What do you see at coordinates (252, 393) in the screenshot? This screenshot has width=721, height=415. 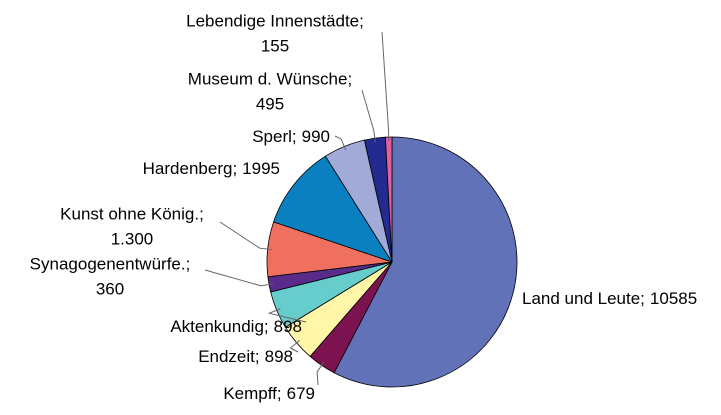 I see `slice-name: Kempff;` at bounding box center [252, 393].